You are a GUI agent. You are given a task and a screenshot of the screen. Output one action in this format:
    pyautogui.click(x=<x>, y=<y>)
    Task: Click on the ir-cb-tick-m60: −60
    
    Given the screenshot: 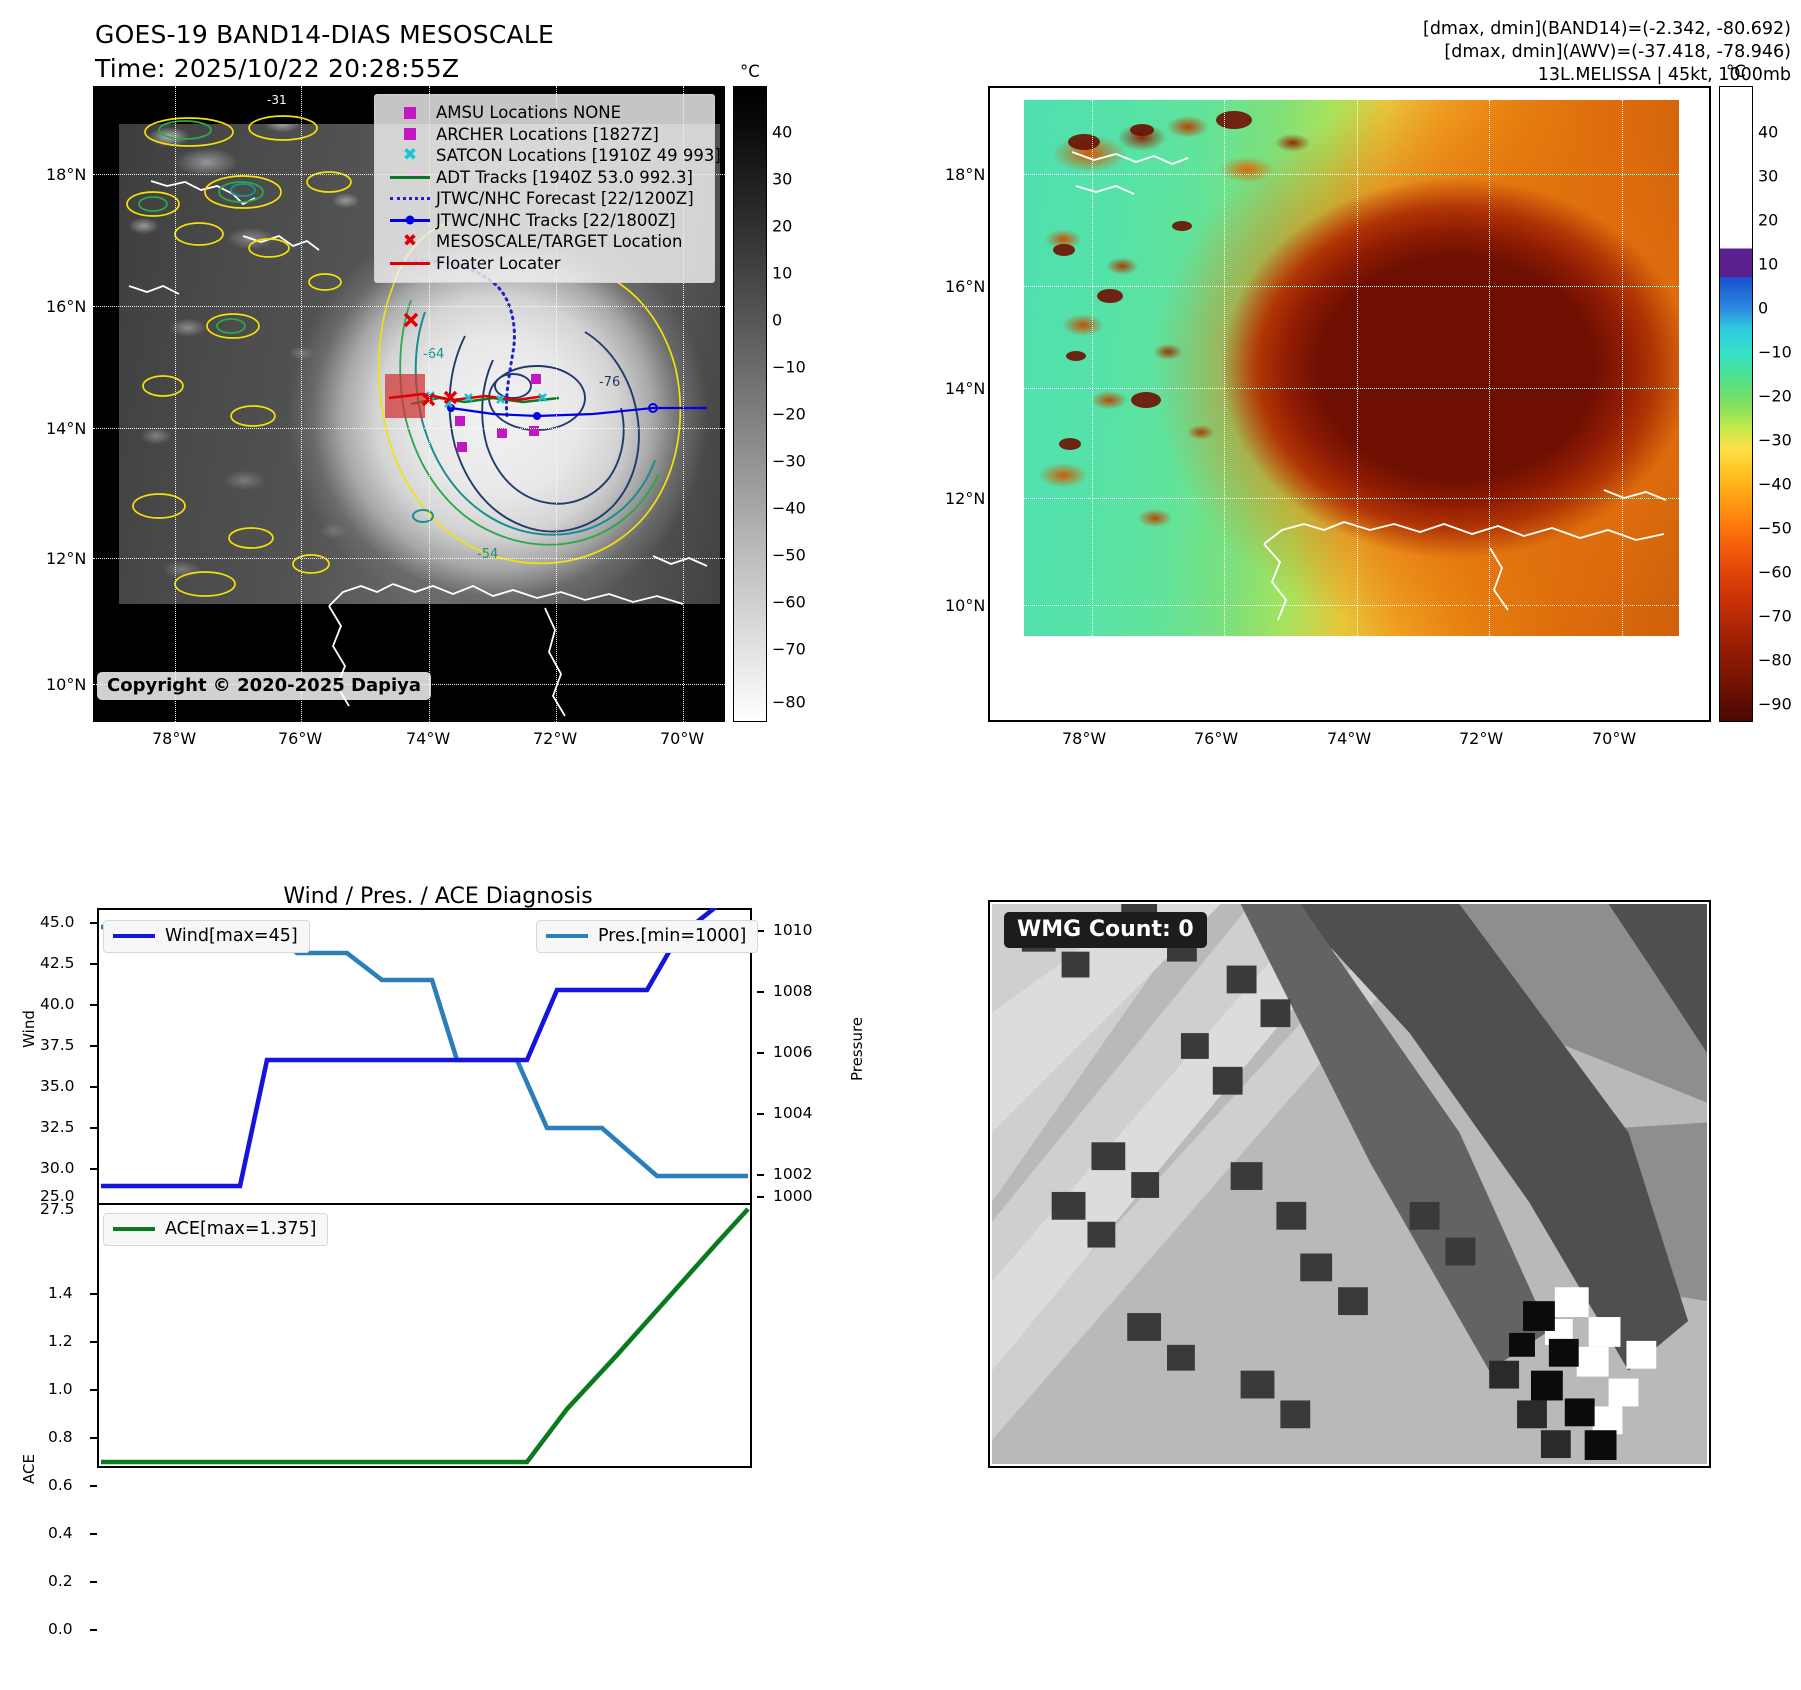 What is the action you would take?
    pyautogui.click(x=789, y=602)
    